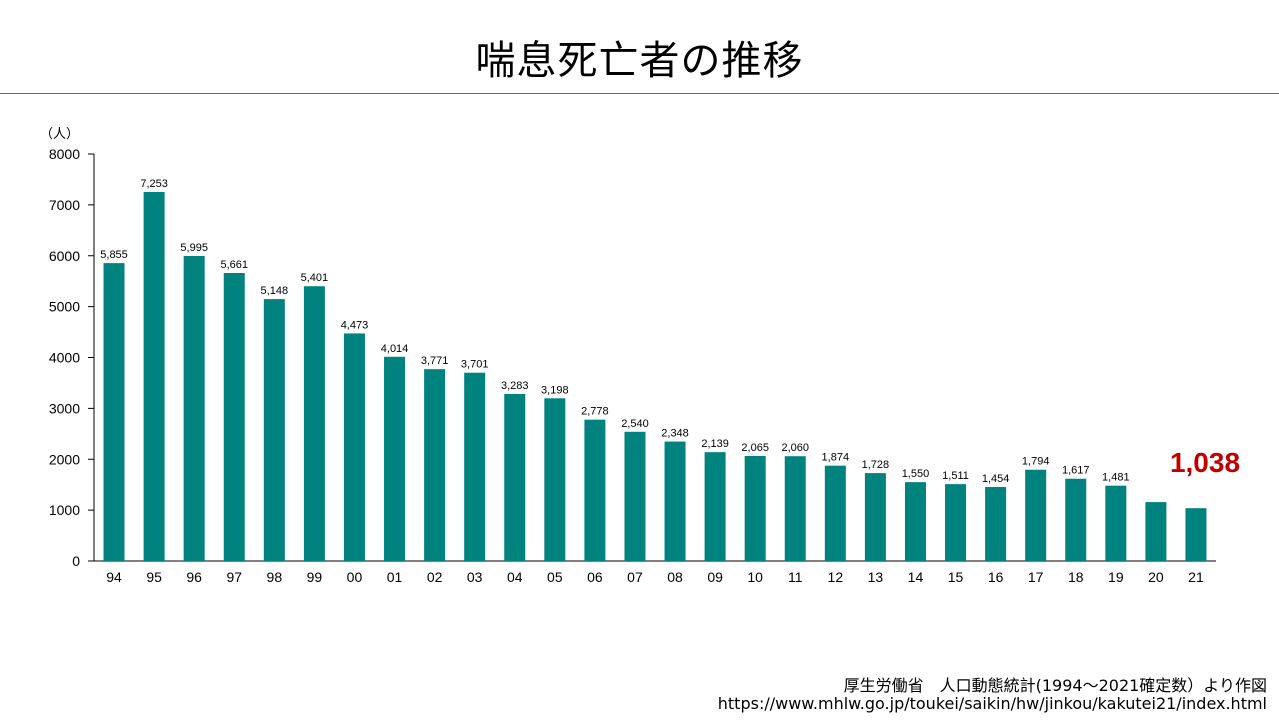 The width and height of the screenshot is (1279, 720). Describe the element at coordinates (876, 465) in the screenshot. I see `data-label: 1,728` at that location.